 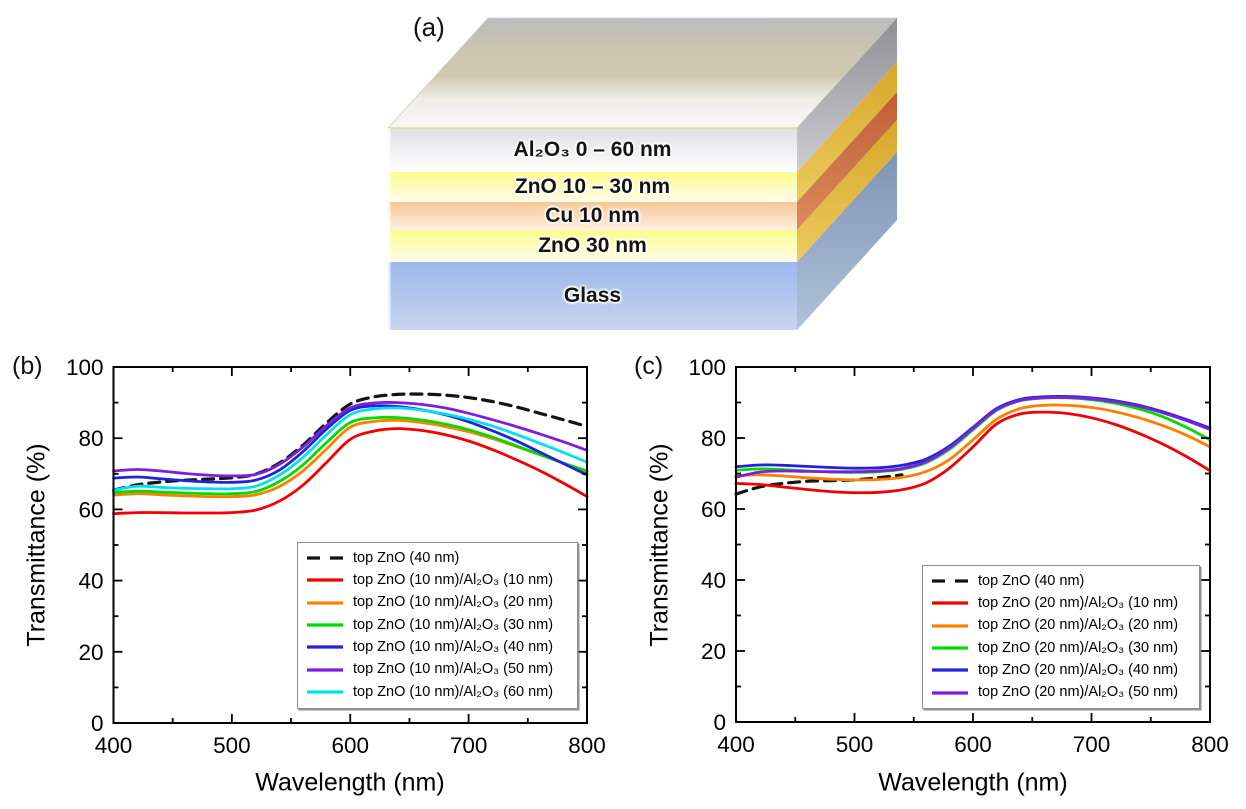 What do you see at coordinates (36, 545) in the screenshot?
I see `chart-b-y-axis-title: Transmittance (%)` at bounding box center [36, 545].